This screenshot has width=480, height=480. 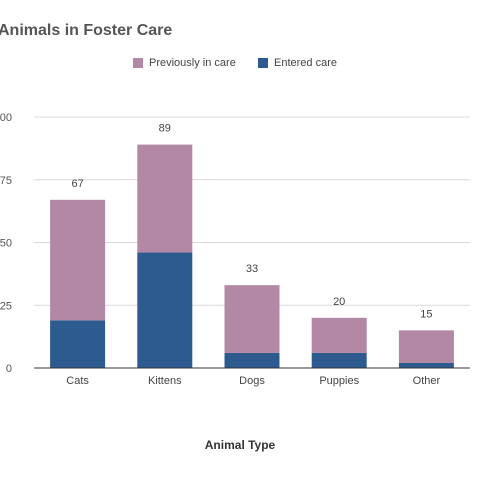 I want to click on bar-other-previously-in-care, so click(x=426, y=346).